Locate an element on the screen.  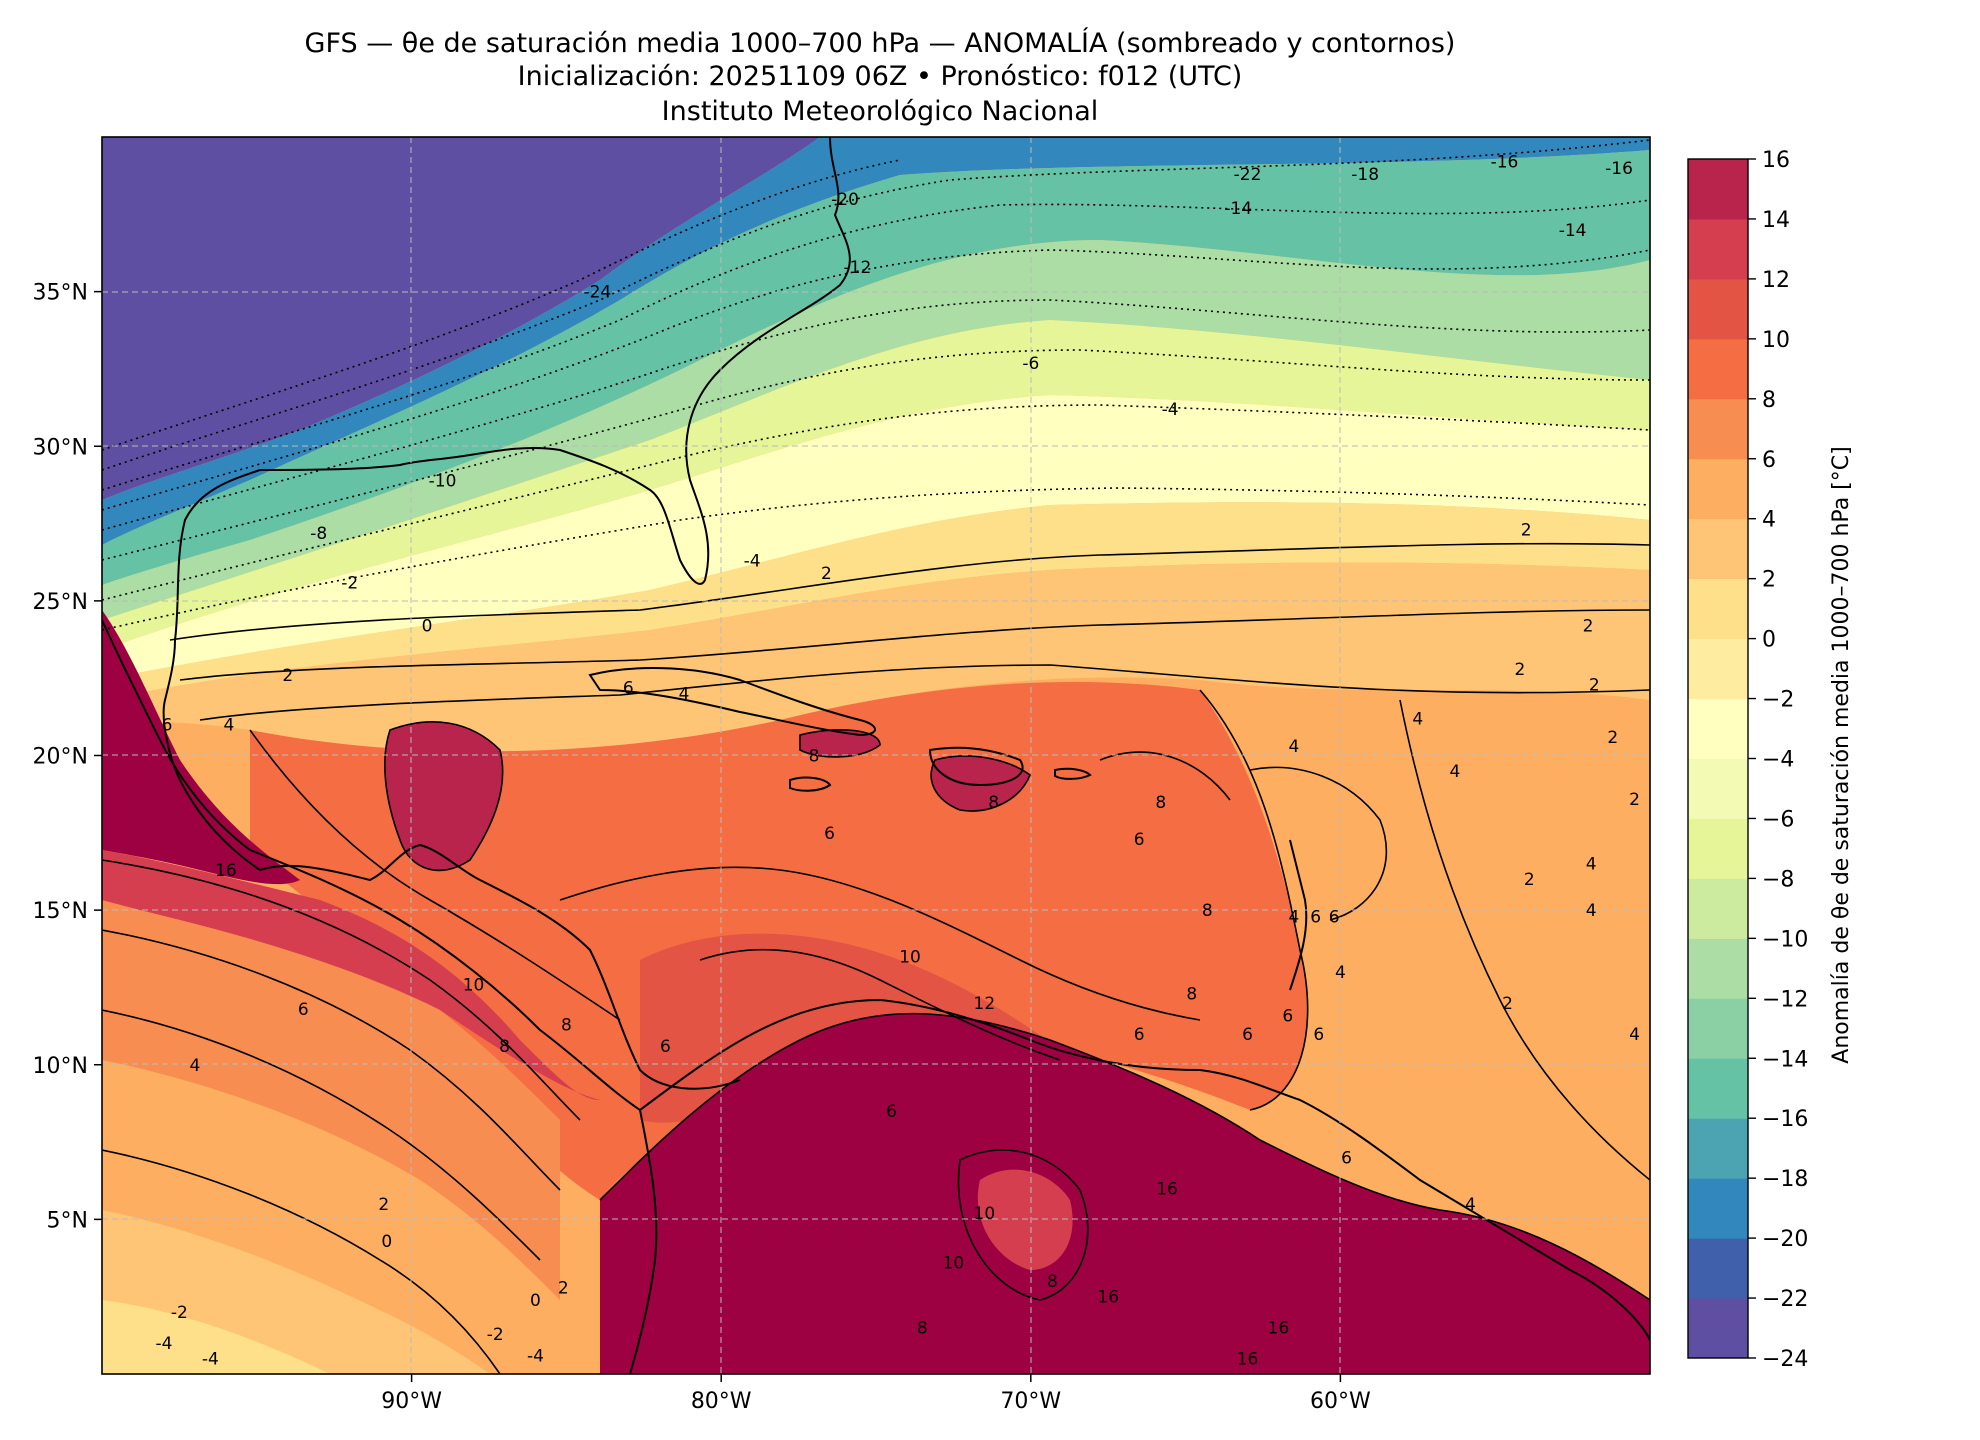
colorbar-tick-label: −6 is located at coordinates (1778, 819).